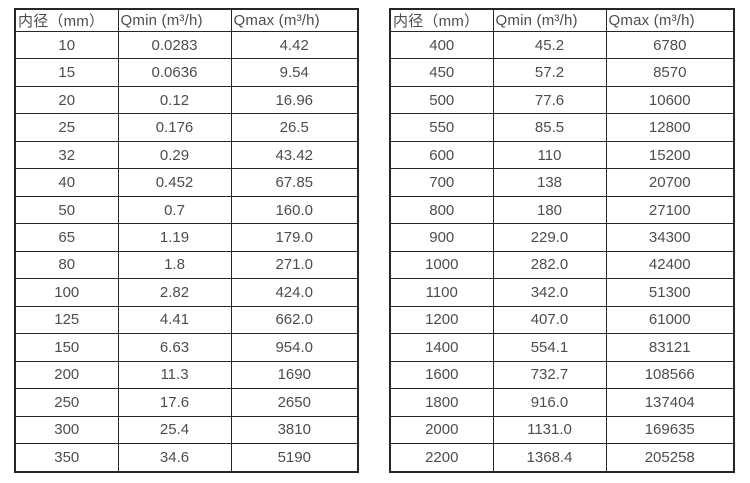 This screenshot has height=483, width=750. Describe the element at coordinates (174, 72) in the screenshot. I see `table-cell: 0.0636` at that location.